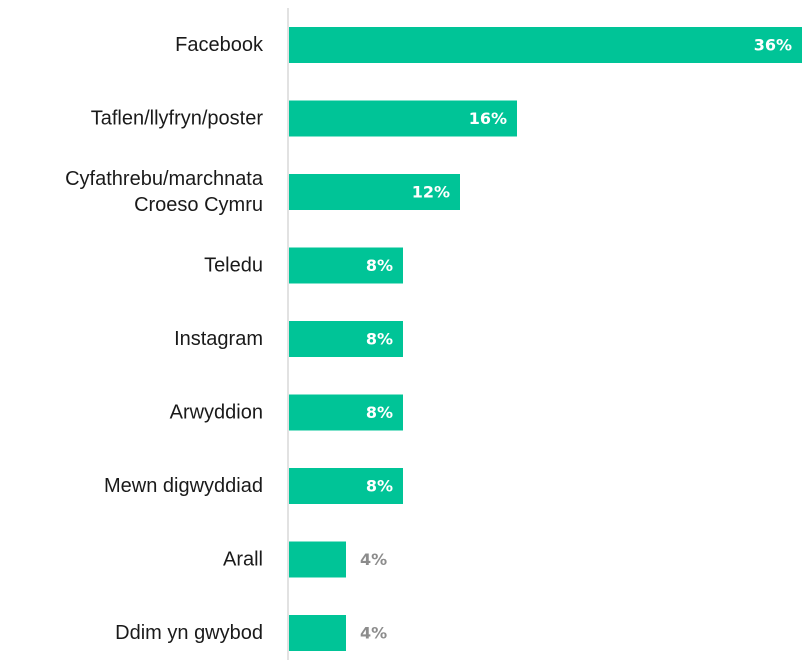 This screenshot has height=661, width=802. I want to click on category-label: Mewn digwyddiad, so click(183, 486).